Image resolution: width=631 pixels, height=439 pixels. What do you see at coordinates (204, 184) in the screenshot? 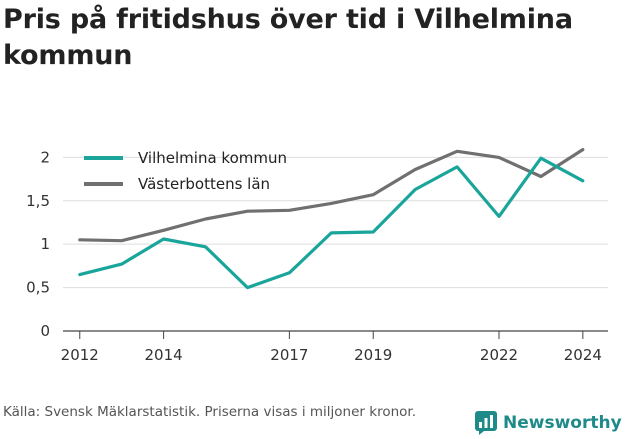
I see `legend-label: Västerbottens län` at bounding box center [204, 184].